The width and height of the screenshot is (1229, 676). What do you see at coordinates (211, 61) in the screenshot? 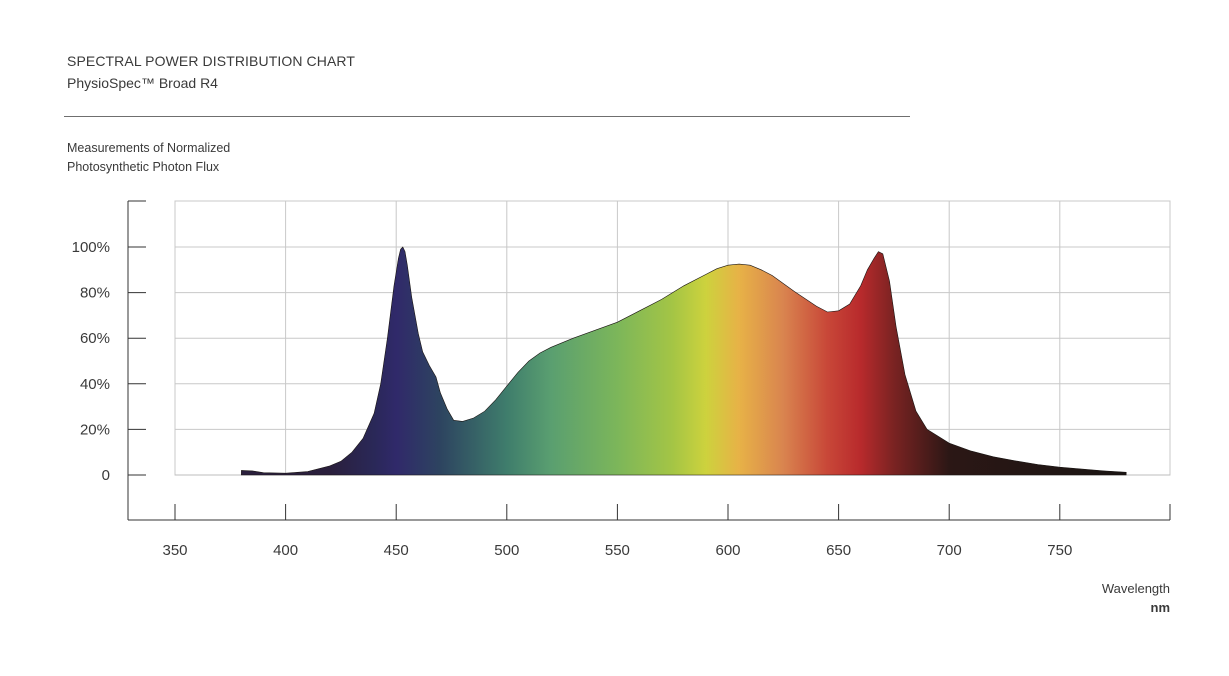
I see `chart-title: SPECTRAL POWER DISTRIBUTION CHART` at bounding box center [211, 61].